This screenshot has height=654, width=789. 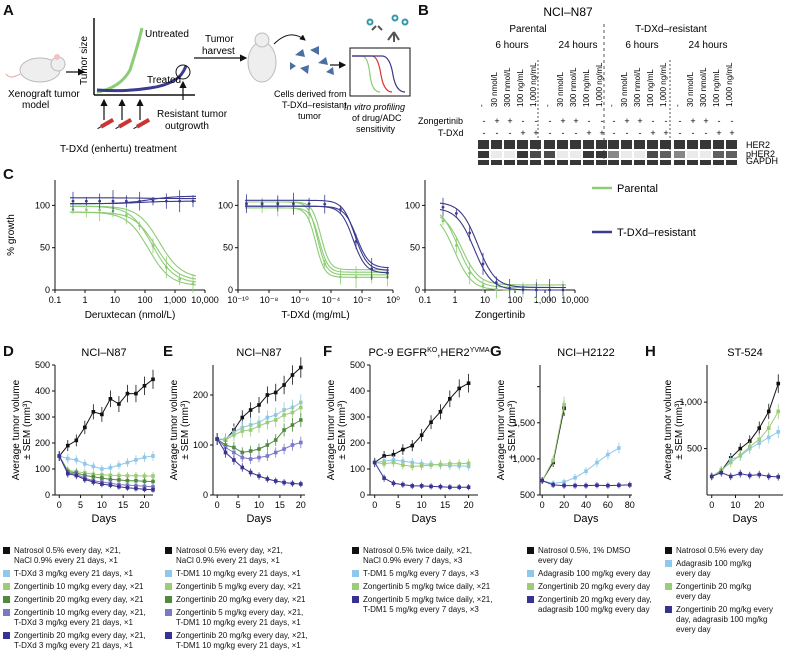 I want to click on dh-ylabel-2: ± SEM (mm³), so click(x=185, y=429).